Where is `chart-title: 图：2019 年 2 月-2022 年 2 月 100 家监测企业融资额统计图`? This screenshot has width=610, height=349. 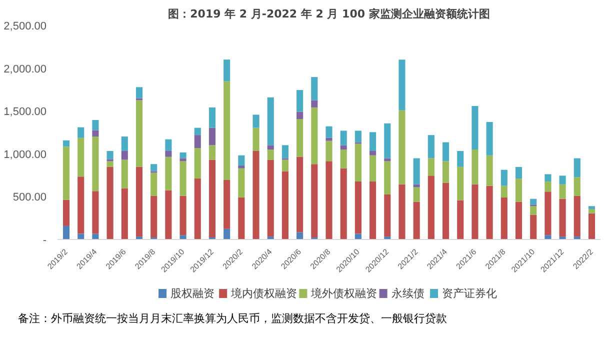
chart-title: 图：2019 年 2 月-2022 年 2 月 100 家监测企业融资额统计图 is located at coordinates (329, 14).